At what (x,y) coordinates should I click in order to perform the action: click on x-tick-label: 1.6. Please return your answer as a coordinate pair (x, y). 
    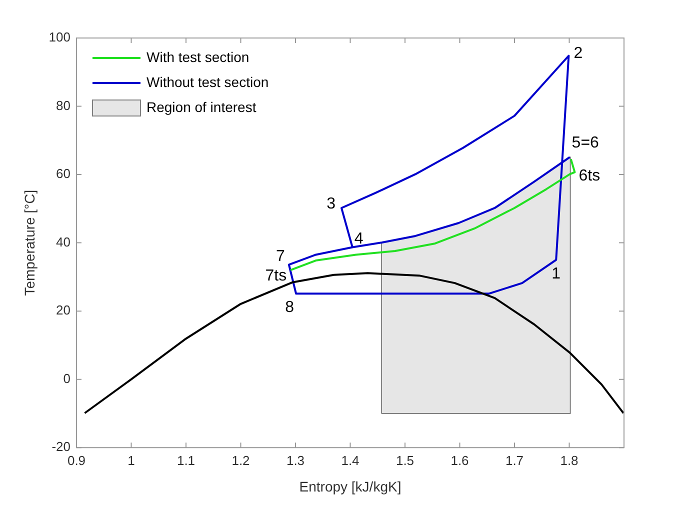
    Looking at the image, I should click on (459, 460).